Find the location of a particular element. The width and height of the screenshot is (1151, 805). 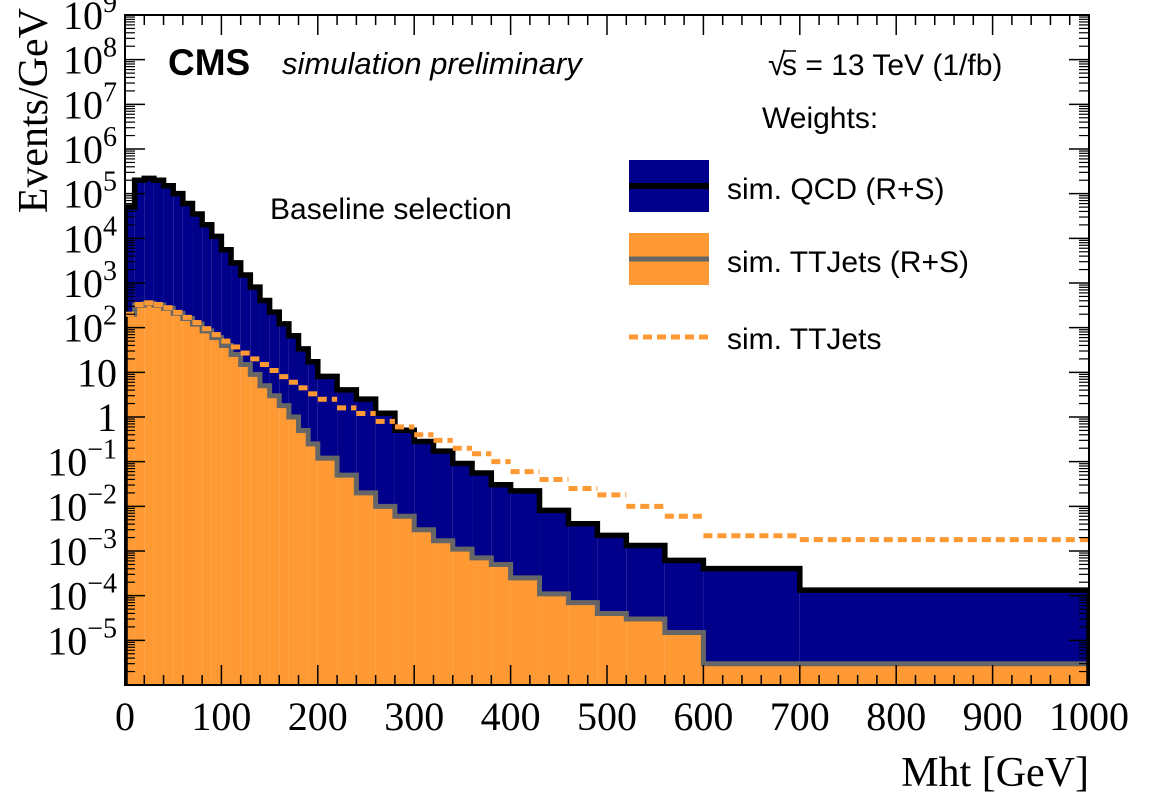

x-axis-label: Mht [GeV] is located at coordinates (995, 773).